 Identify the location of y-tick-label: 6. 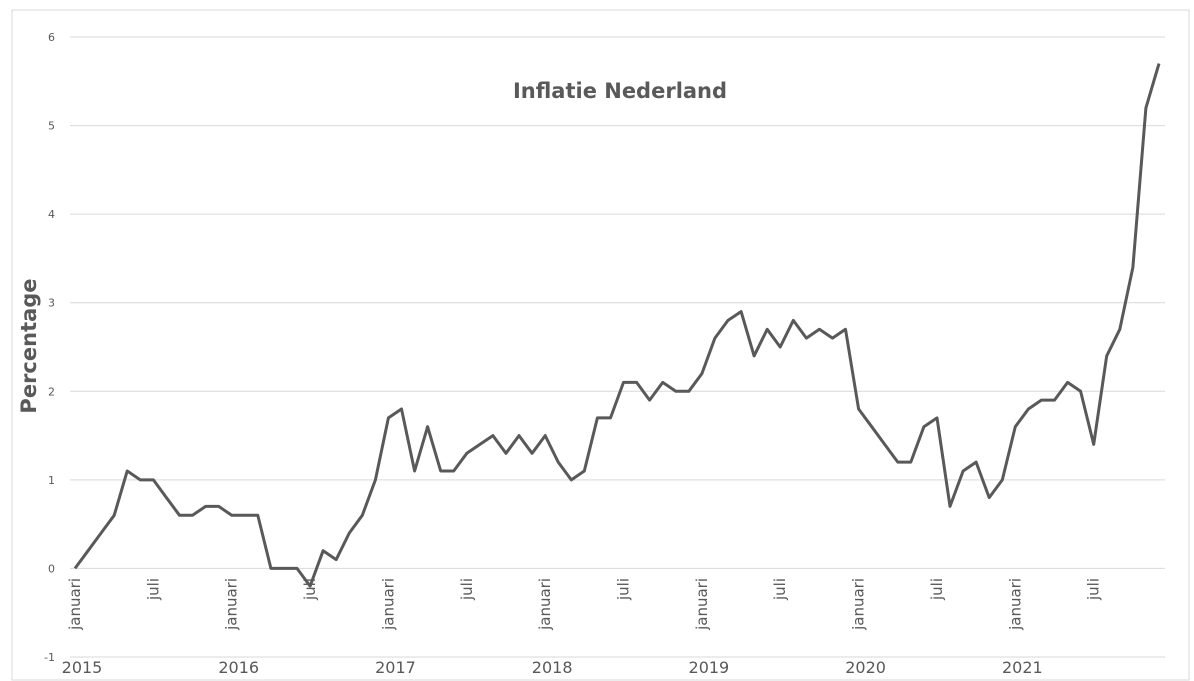
(51, 37).